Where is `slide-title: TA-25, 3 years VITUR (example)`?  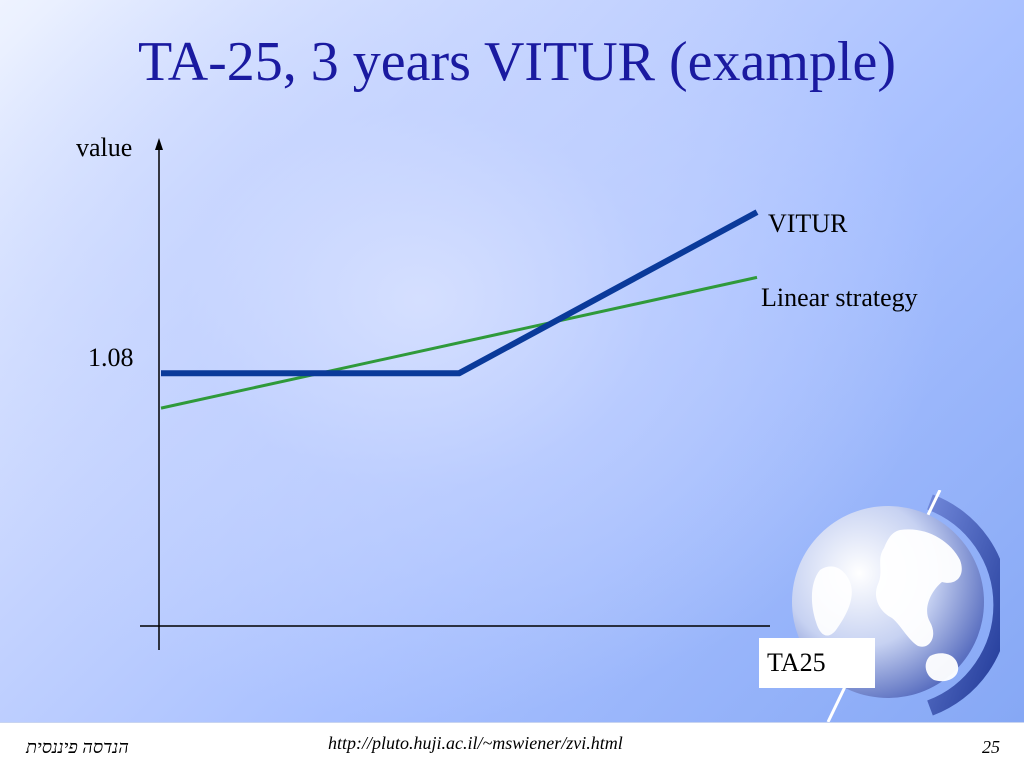
slide-title: TA-25, 3 years VITUR (example) is located at coordinates (517, 62).